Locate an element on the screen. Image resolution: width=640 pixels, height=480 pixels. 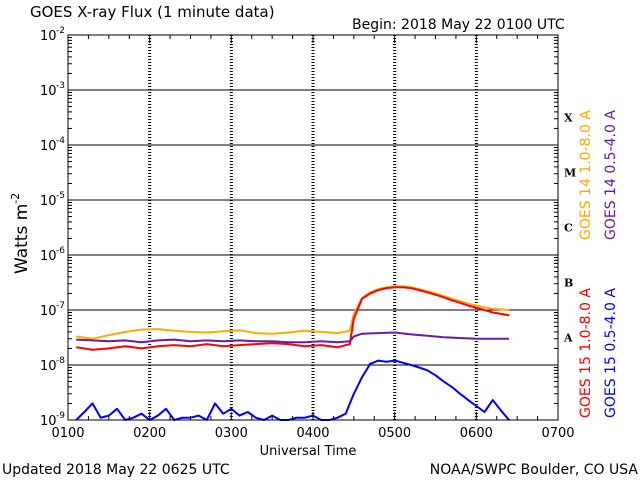
flare-class-label: M is located at coordinates (570, 173).